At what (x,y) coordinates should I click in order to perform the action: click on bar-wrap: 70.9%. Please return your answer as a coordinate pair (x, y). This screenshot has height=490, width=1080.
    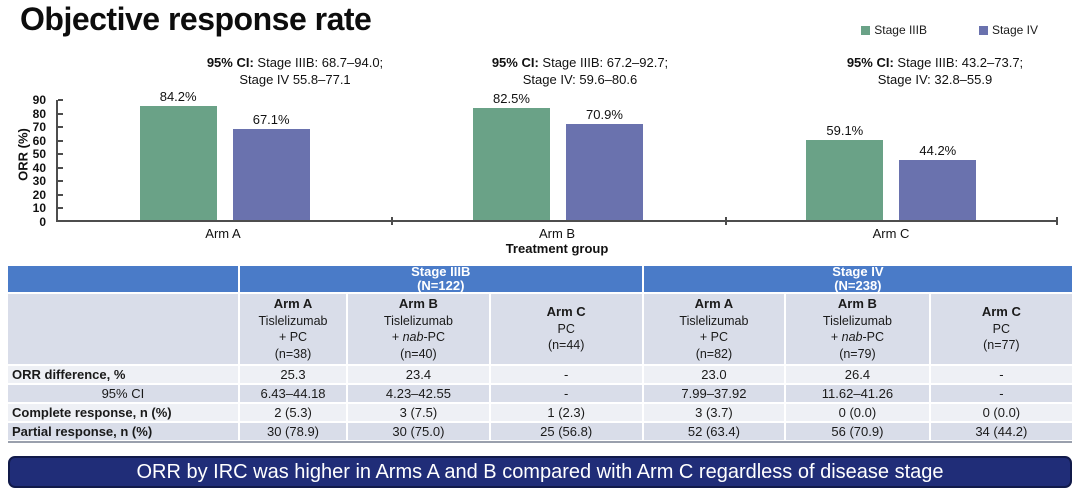
    Looking at the image, I should click on (604, 163).